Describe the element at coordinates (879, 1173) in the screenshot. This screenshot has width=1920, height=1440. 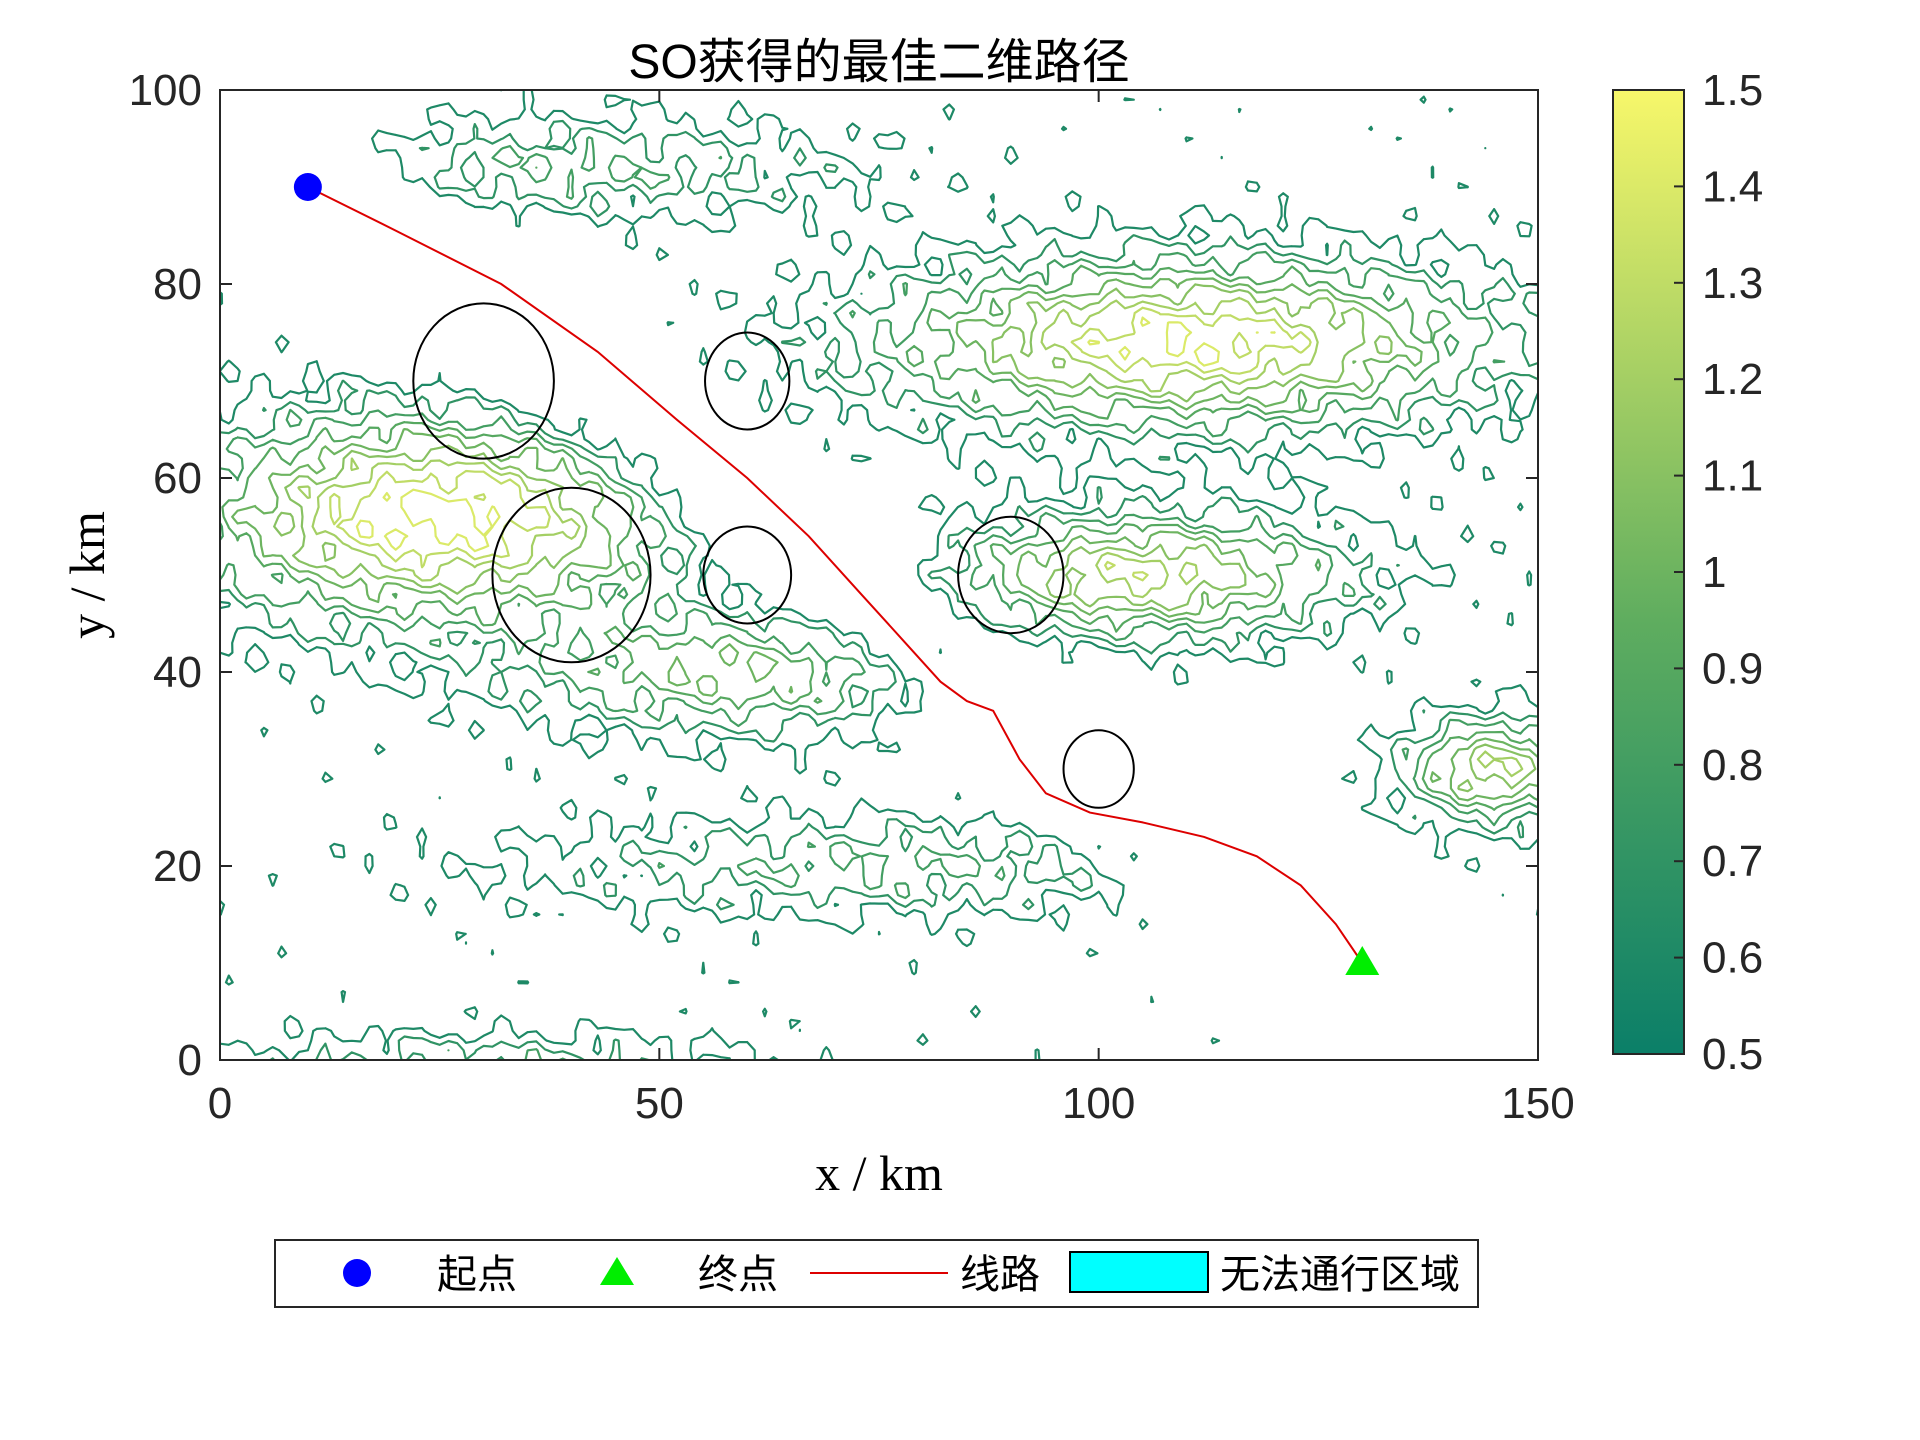
I see `x-axis-label: x / km` at that location.